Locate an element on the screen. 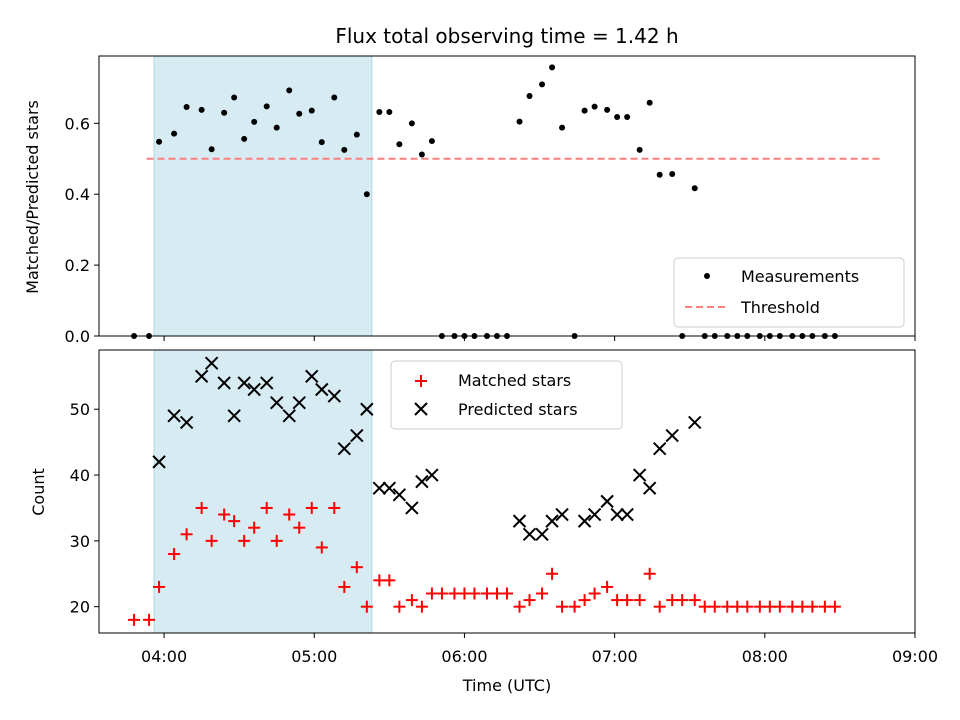 The image size is (960, 720). x-tick-label: 07:00 is located at coordinates (615, 656).